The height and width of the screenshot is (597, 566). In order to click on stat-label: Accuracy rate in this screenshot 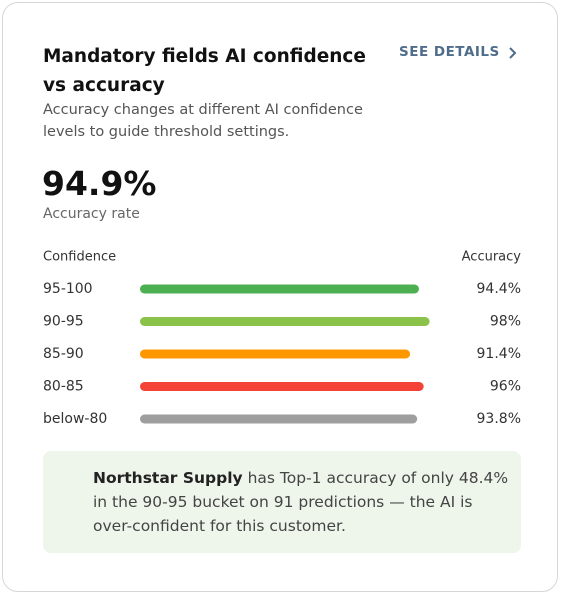, I will do `click(91, 214)`.